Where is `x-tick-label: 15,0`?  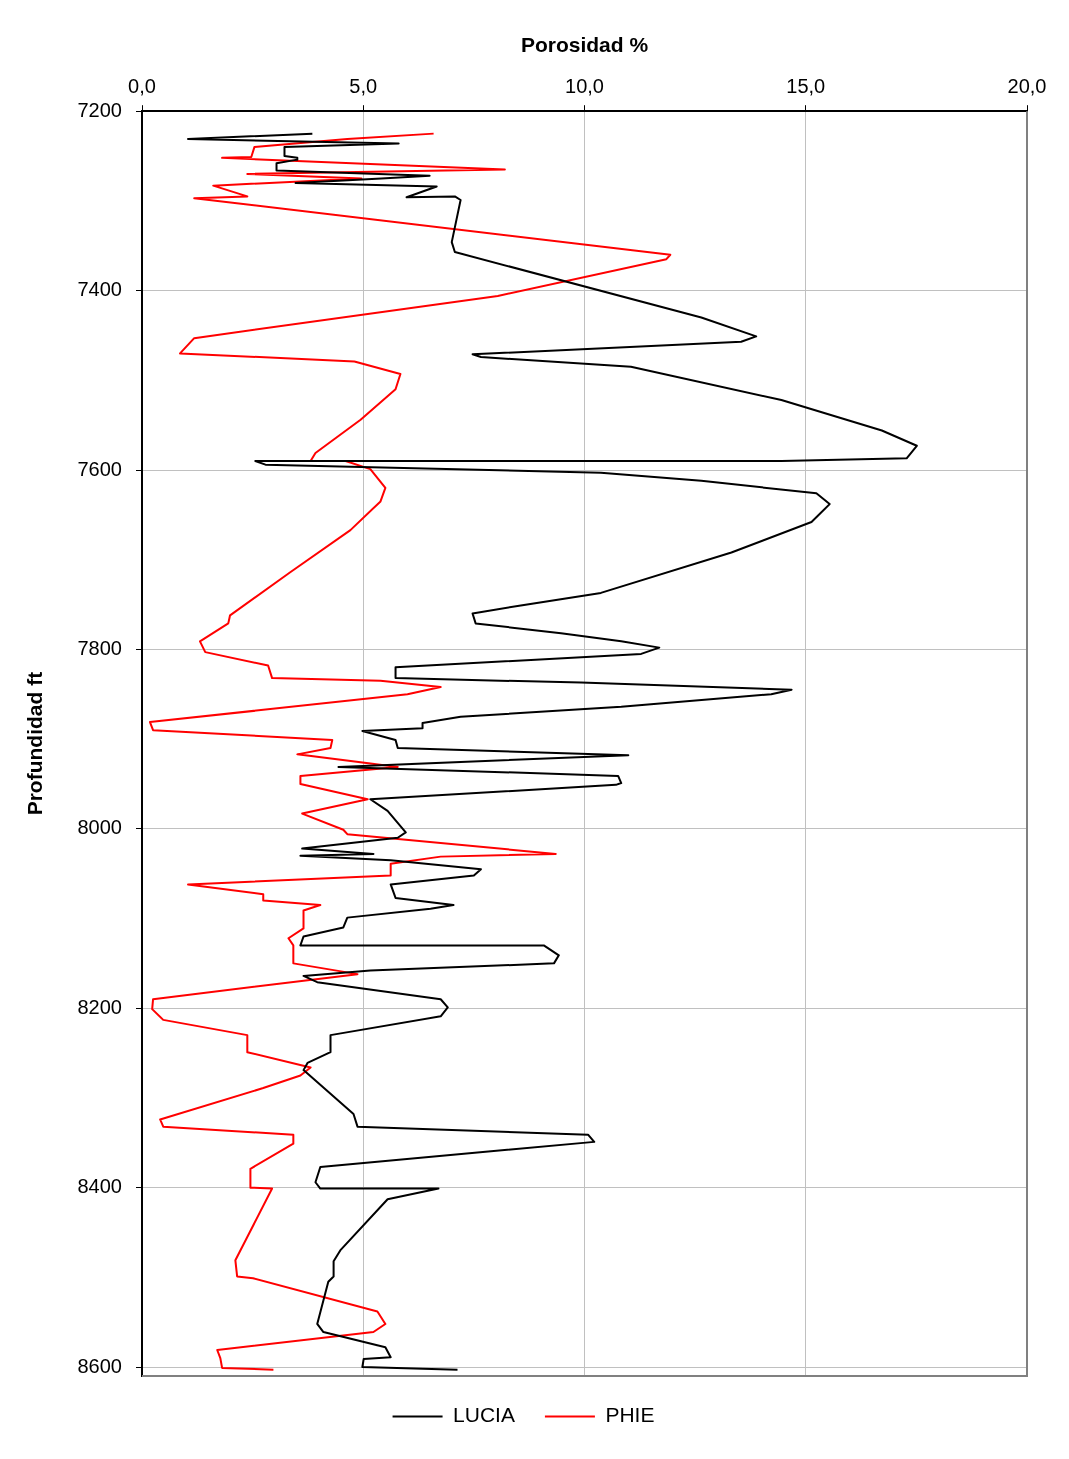
x-tick-label: 15,0 is located at coordinates (806, 85).